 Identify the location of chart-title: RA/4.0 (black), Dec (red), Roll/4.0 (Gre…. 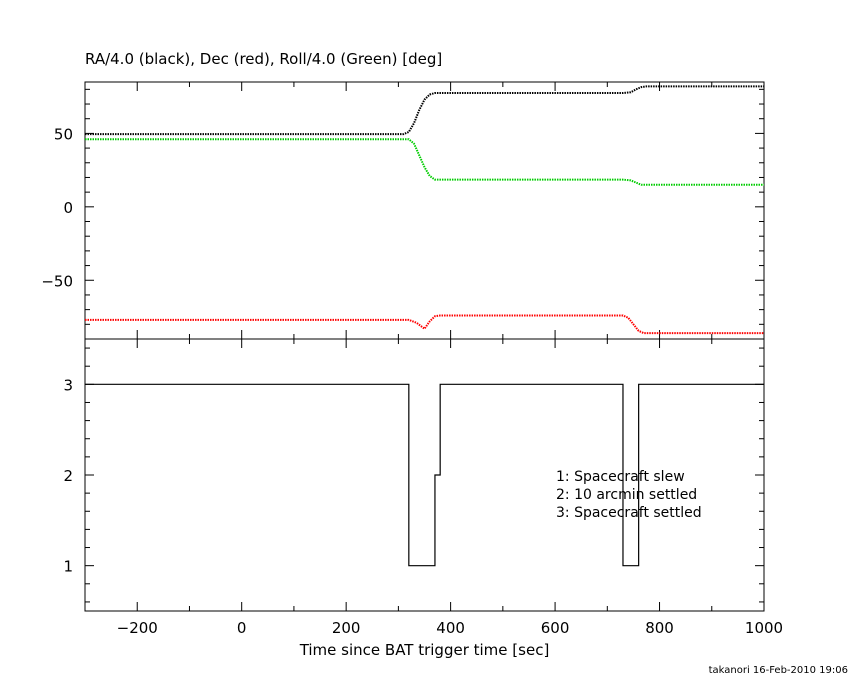
(263, 59).